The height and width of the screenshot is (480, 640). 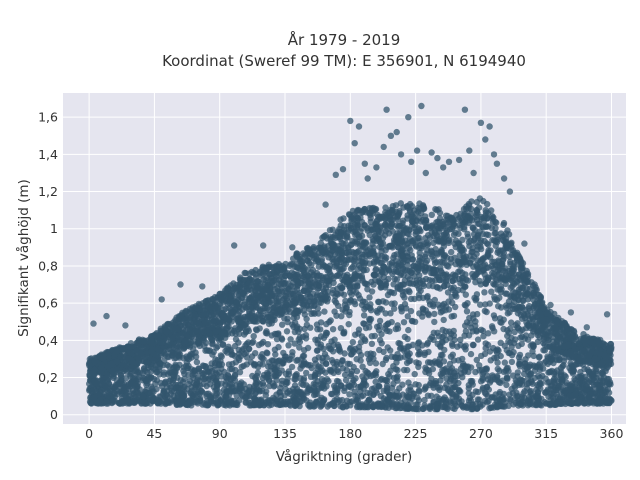 What do you see at coordinates (344, 39) in the screenshot?
I see `chart-title-line1: År 1979 - 2019` at bounding box center [344, 39].